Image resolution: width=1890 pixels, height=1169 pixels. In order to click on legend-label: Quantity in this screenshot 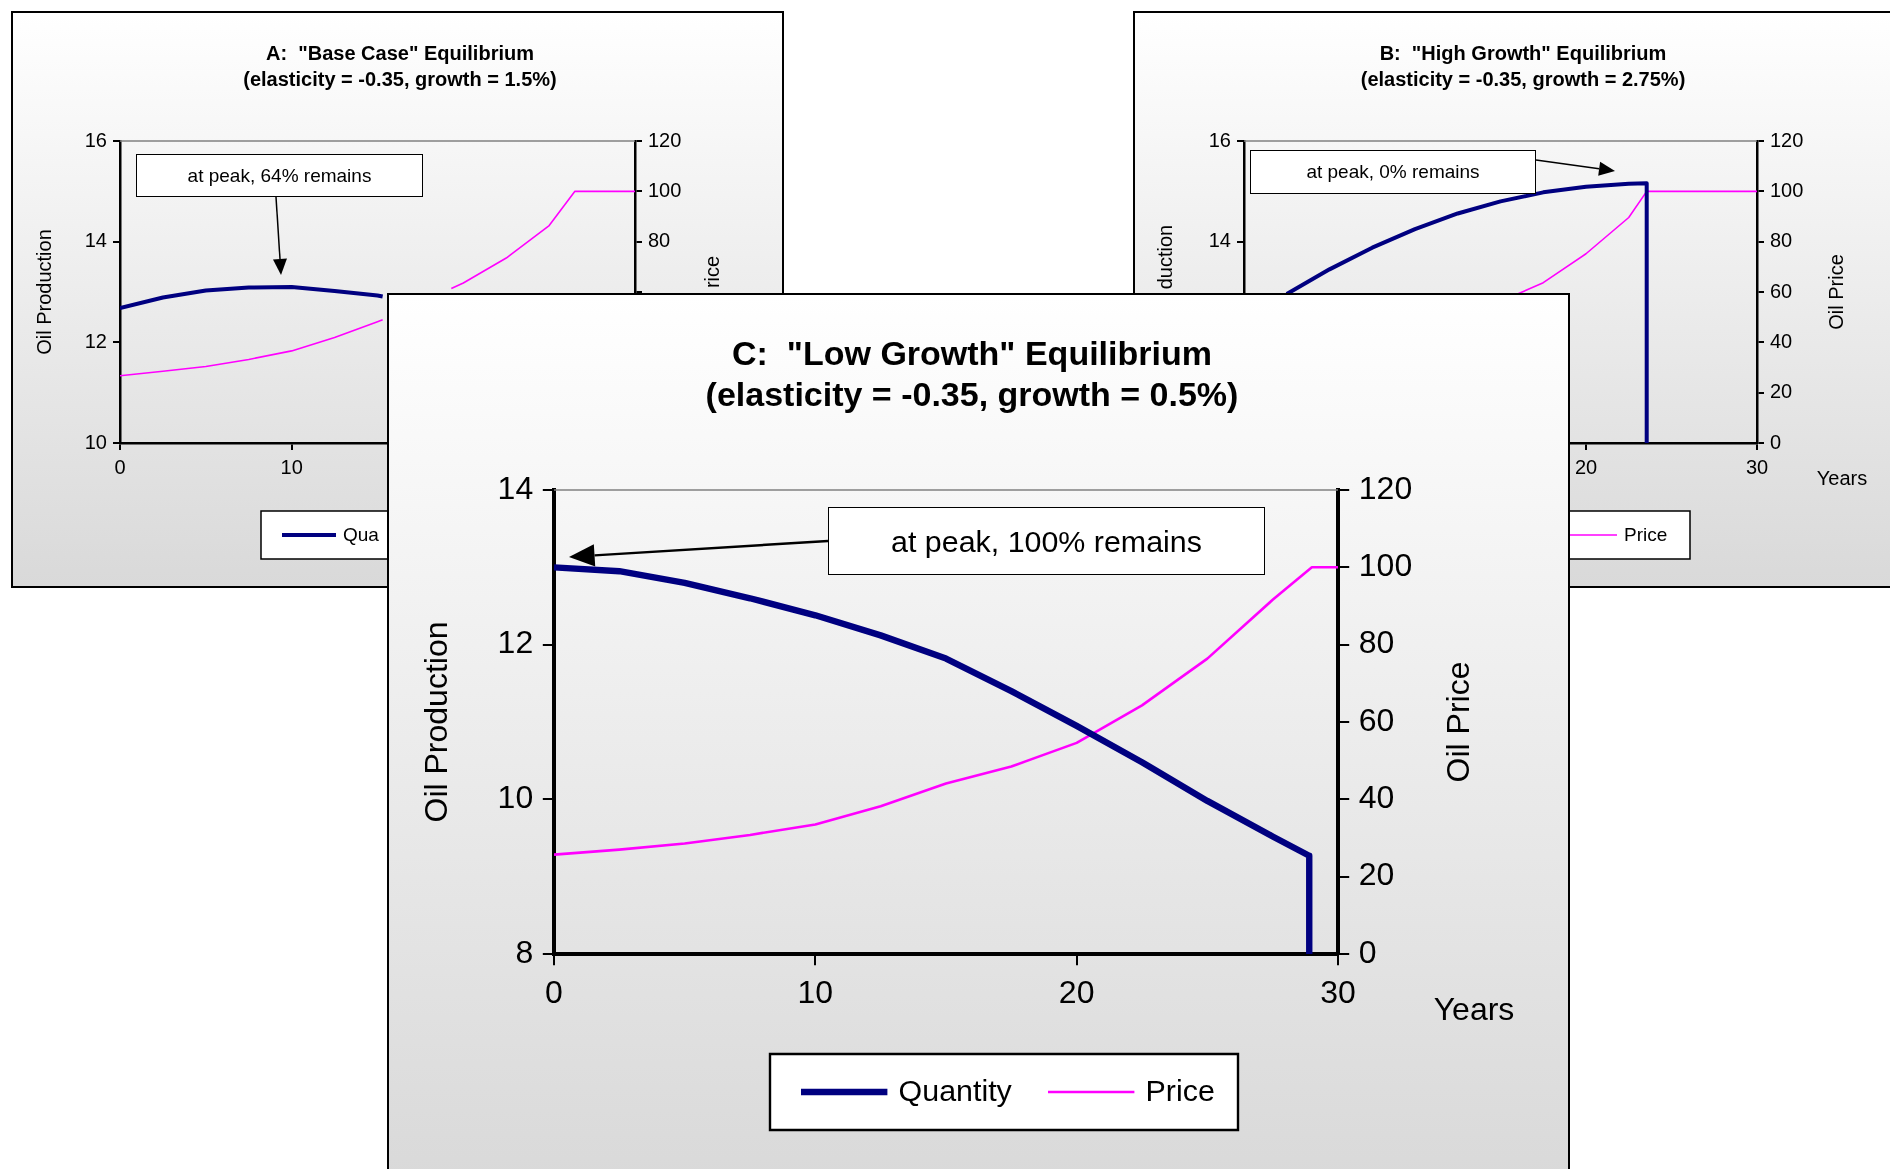, I will do `click(955, 1090)`.